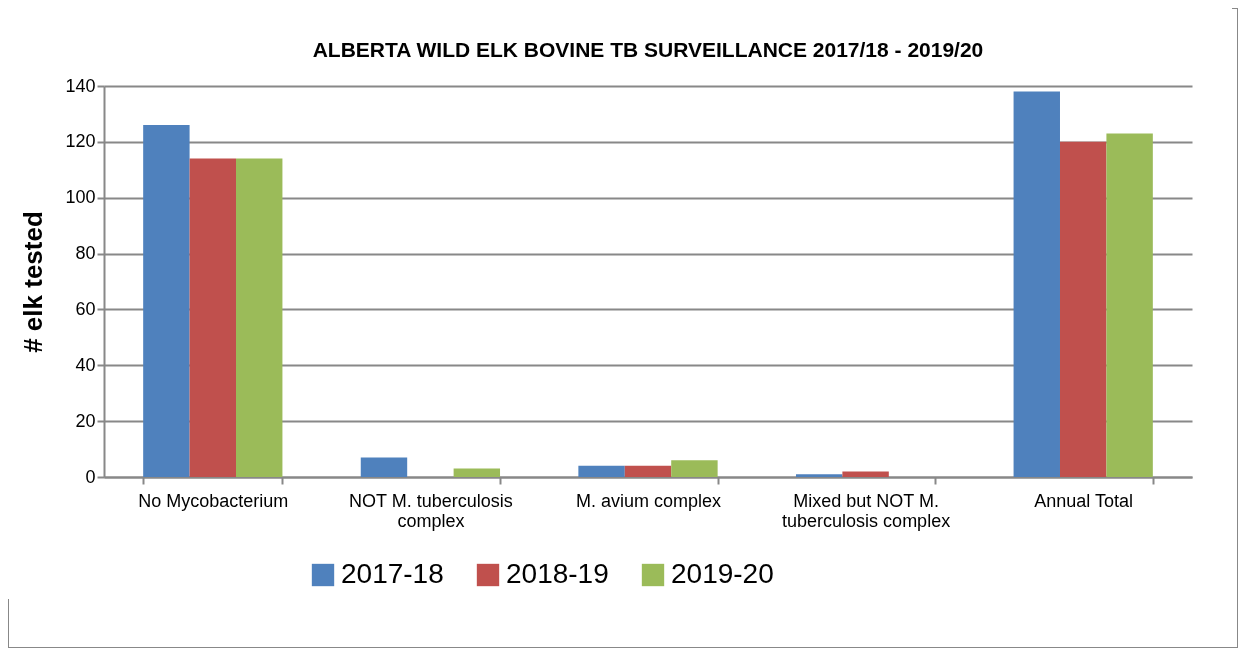 Image resolution: width=1249 pixels, height=658 pixels. What do you see at coordinates (80, 85) in the screenshot?
I see `y-tick-label: 140` at bounding box center [80, 85].